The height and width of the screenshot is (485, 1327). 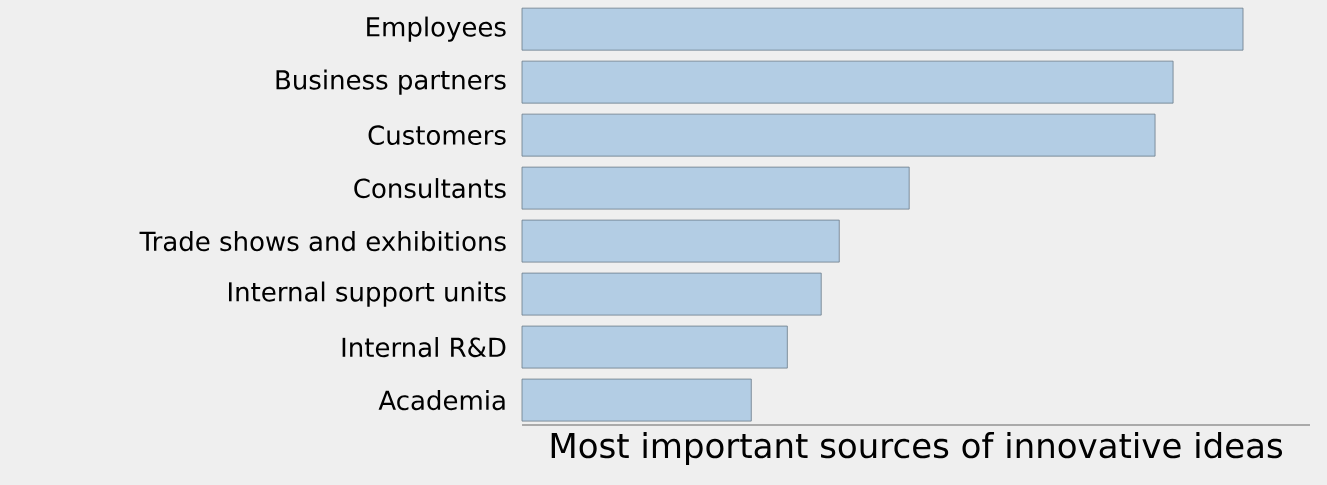 I want to click on y-tick-label: Customers, so click(x=437, y=135).